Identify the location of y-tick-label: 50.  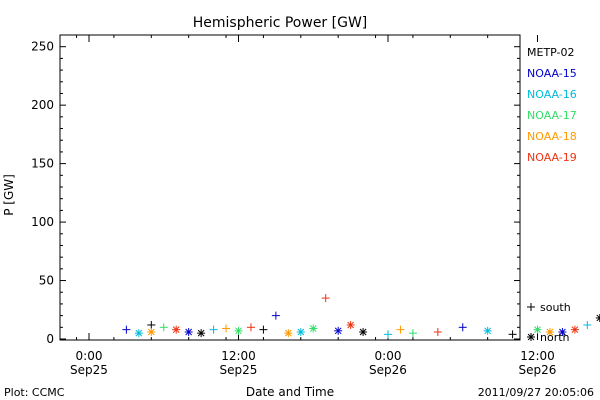
(46, 281).